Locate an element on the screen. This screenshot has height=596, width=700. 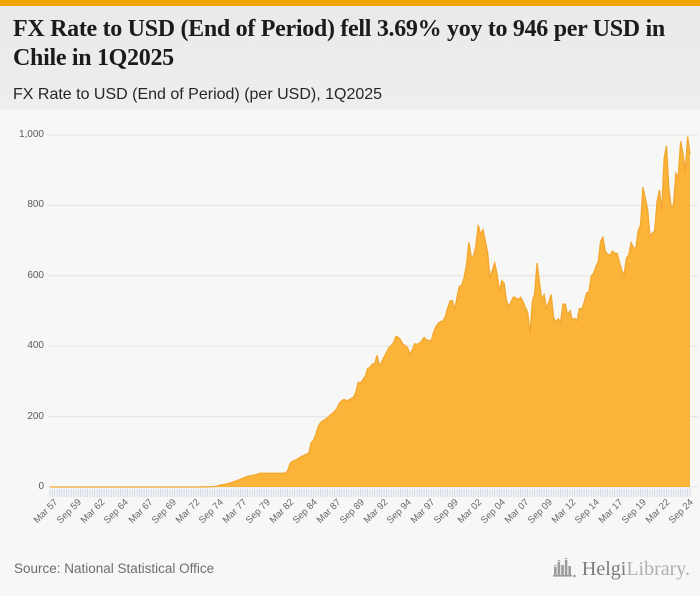
x-axis-label: Mar 22 is located at coordinates (658, 511).